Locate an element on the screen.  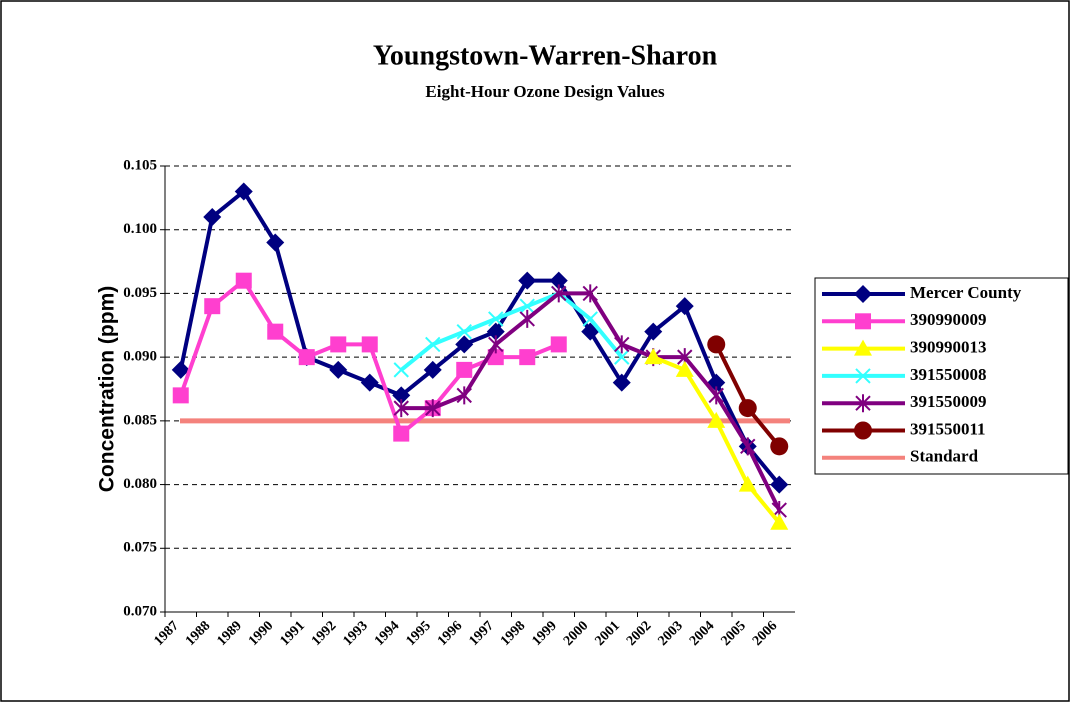
y-tick-label: 0.100 is located at coordinates (140, 229).